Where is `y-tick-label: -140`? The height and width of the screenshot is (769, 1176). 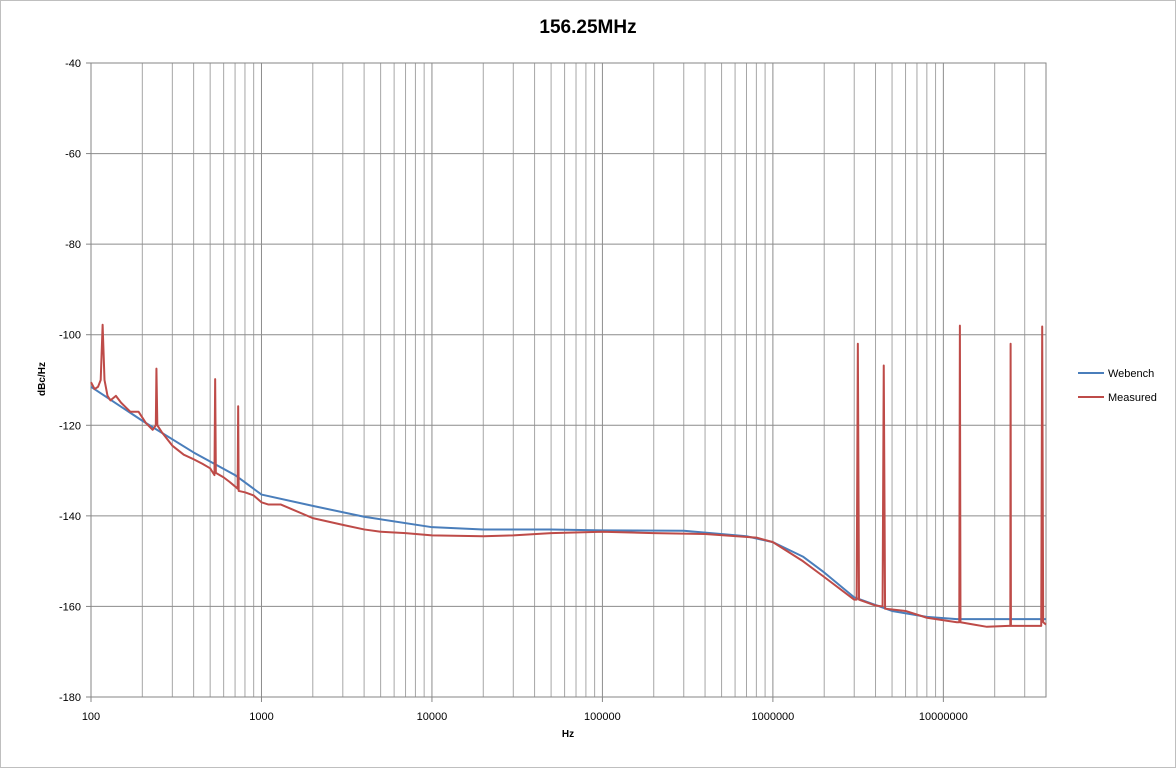
y-tick-label: -140 is located at coordinates (70, 517).